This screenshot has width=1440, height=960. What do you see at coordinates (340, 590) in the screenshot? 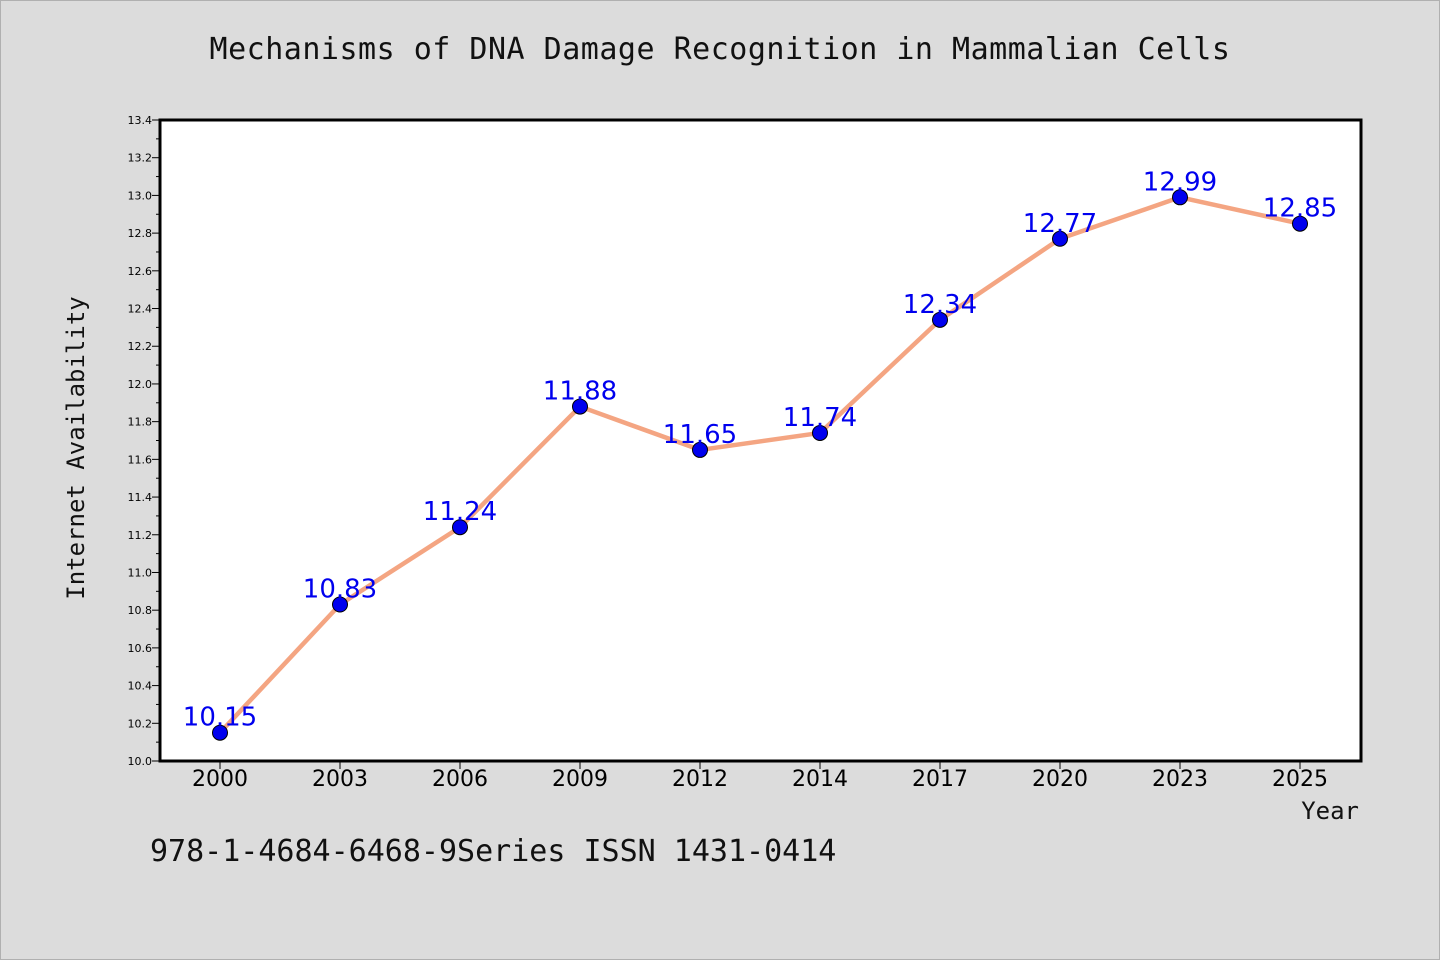
I see `data-value-label: 10.83` at bounding box center [340, 590].